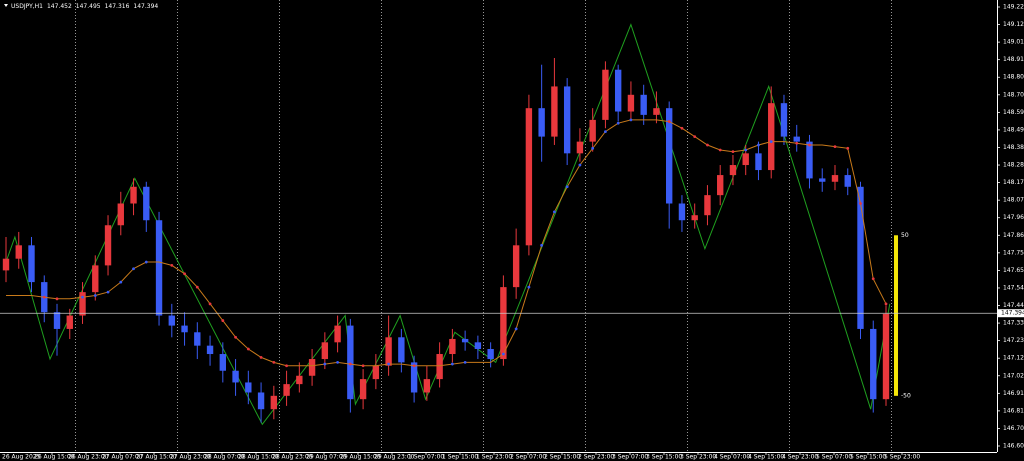  Describe the element at coordinates (54, 457) in the screenshot. I see `x-tick-label: 26 Aug 15:00` at that location.